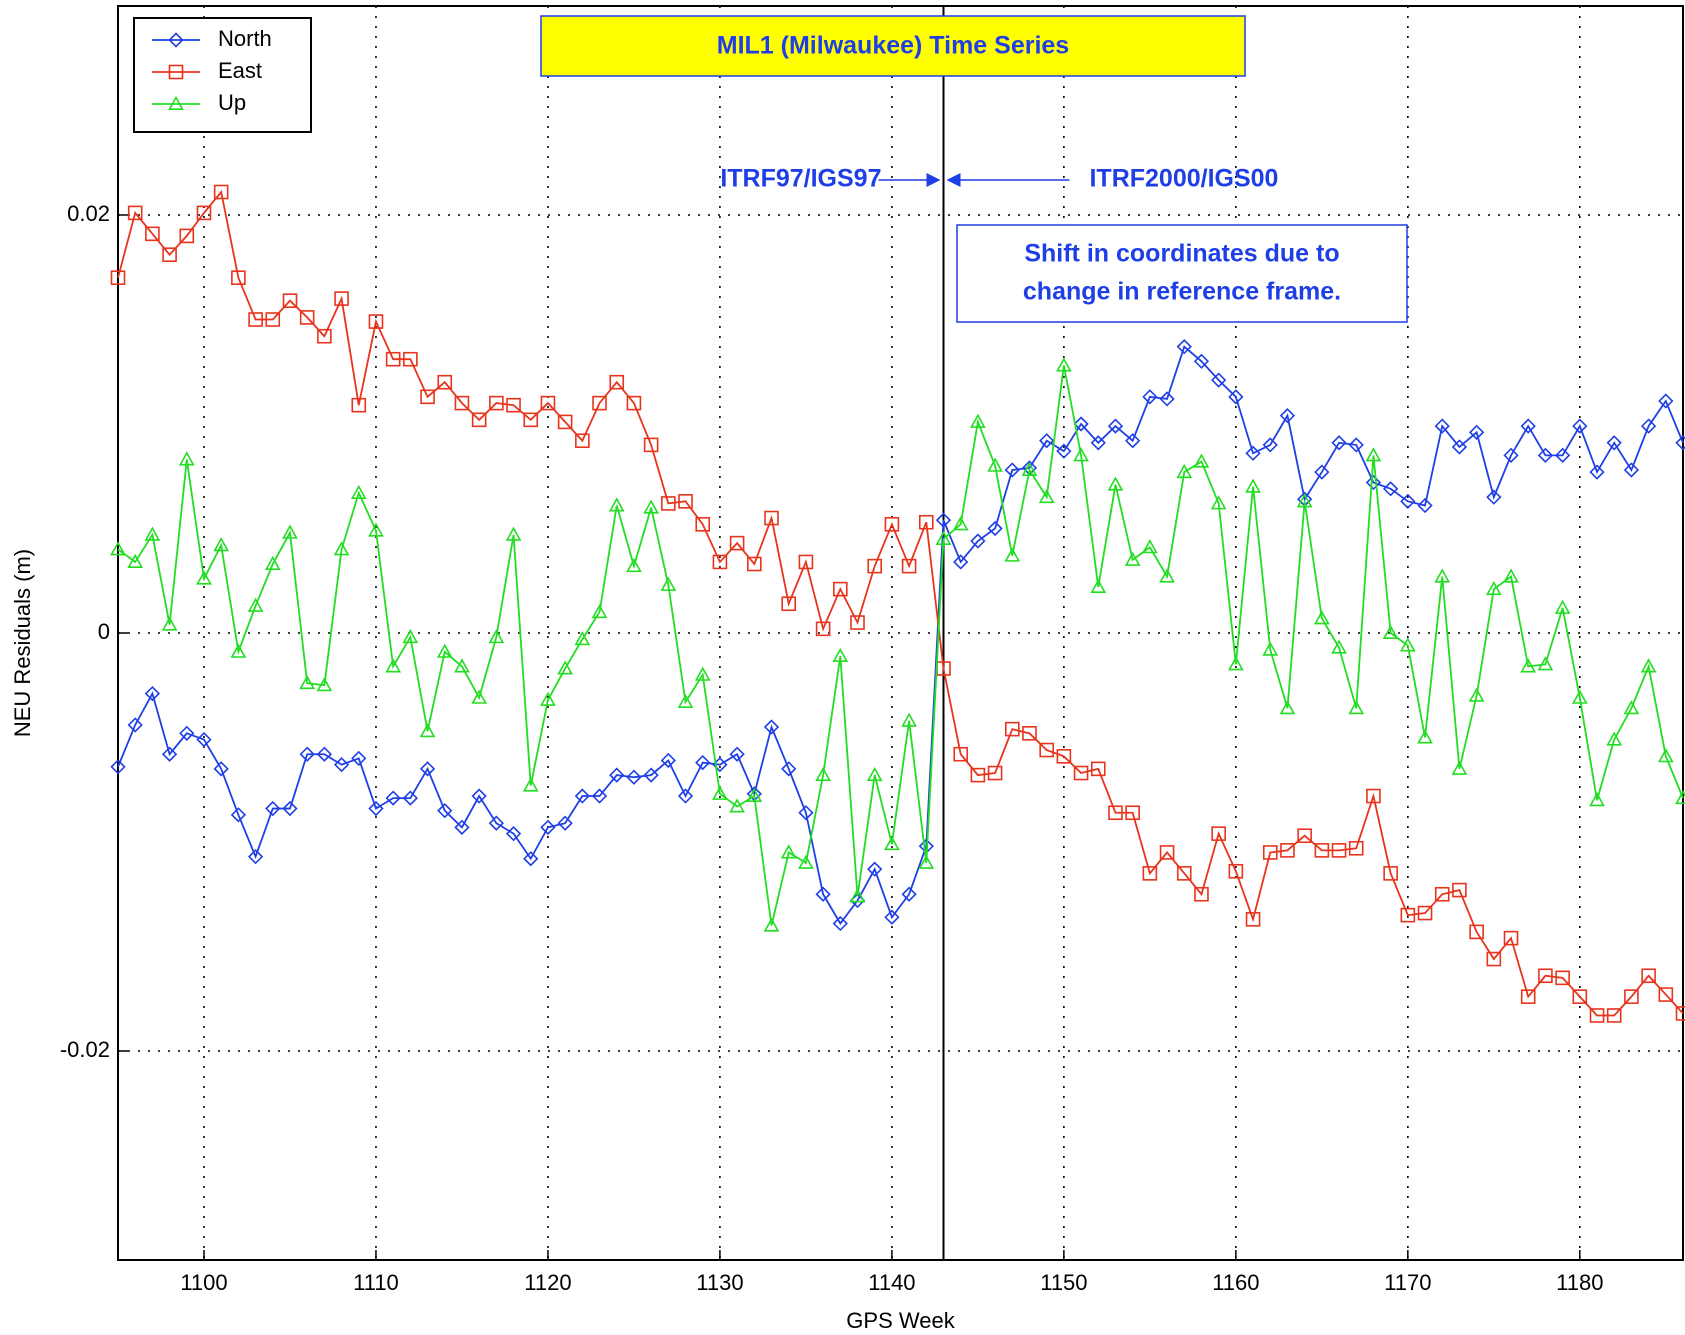 This screenshot has height=1335, width=1685. What do you see at coordinates (719, 1282) in the screenshot?
I see `x-tick-label: 1130` at bounding box center [719, 1282].